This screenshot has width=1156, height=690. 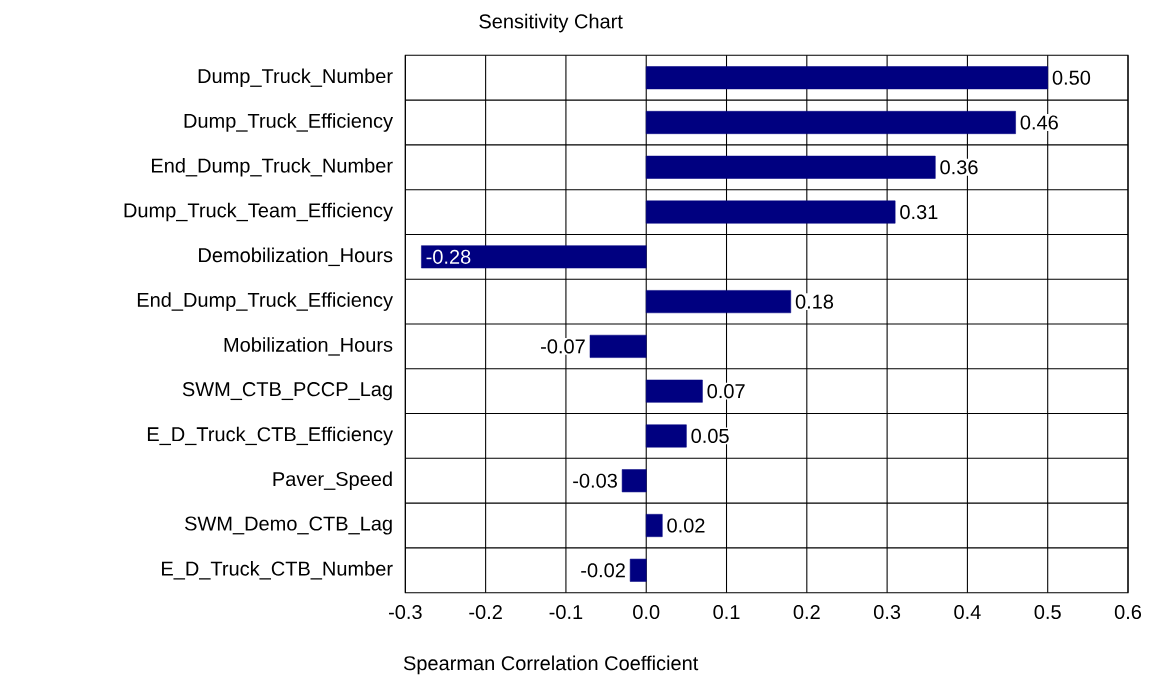 What do you see at coordinates (919, 212) in the screenshot?
I see `data-label: 0.31` at bounding box center [919, 212].